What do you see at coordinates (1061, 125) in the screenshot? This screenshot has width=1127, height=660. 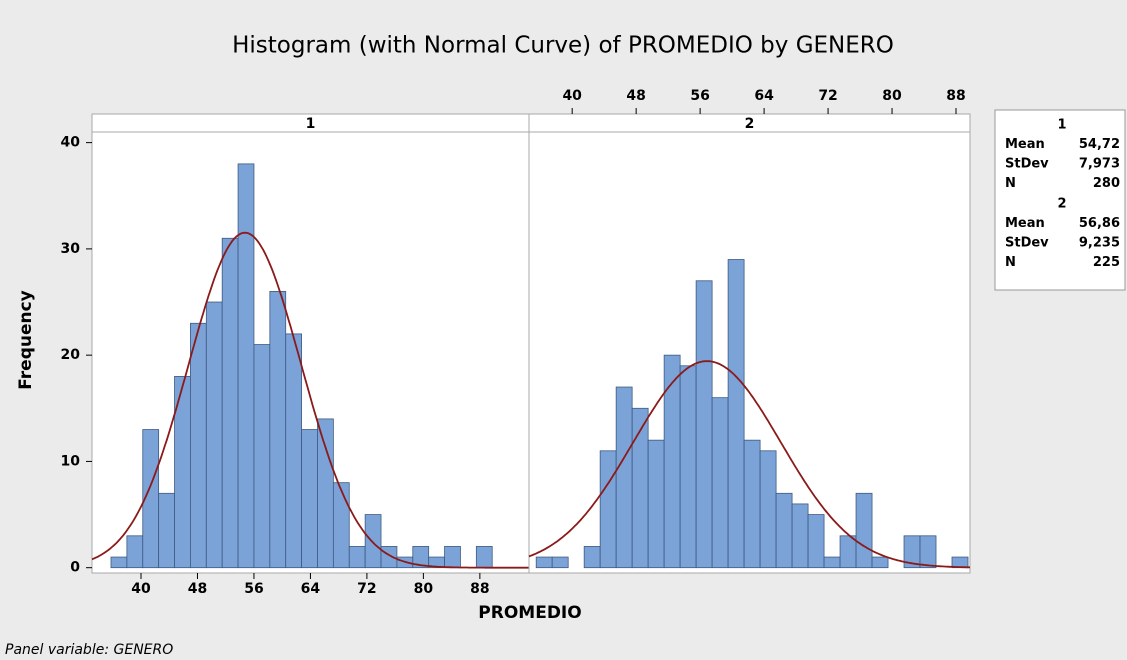 I see `legend-group-title: 1` at bounding box center [1061, 125].